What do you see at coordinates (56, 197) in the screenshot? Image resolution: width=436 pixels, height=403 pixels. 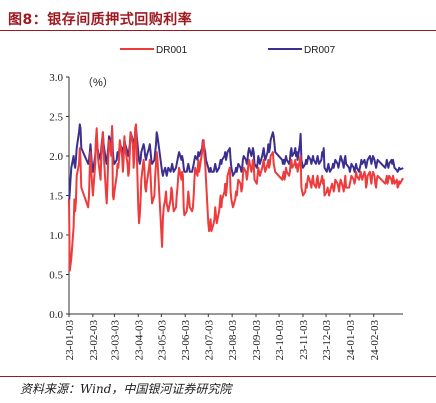 I see `y-tick-label: 1.5` at bounding box center [56, 197].